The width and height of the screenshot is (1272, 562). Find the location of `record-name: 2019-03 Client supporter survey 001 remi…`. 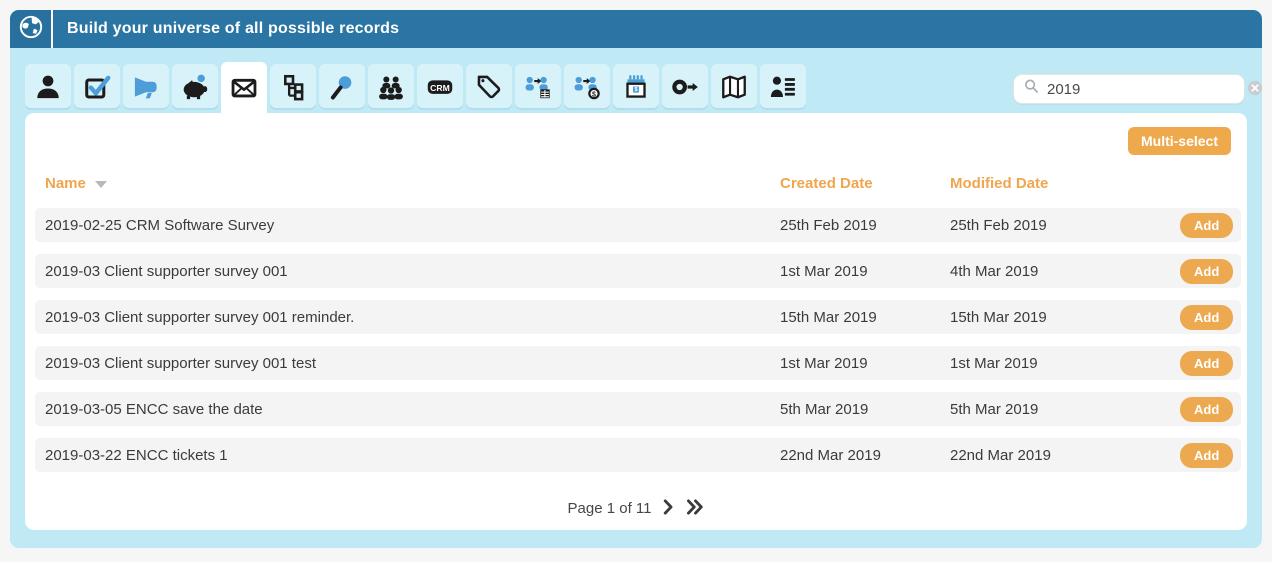

record-name: 2019-03 Client supporter survey 001 remi… is located at coordinates (200, 317).